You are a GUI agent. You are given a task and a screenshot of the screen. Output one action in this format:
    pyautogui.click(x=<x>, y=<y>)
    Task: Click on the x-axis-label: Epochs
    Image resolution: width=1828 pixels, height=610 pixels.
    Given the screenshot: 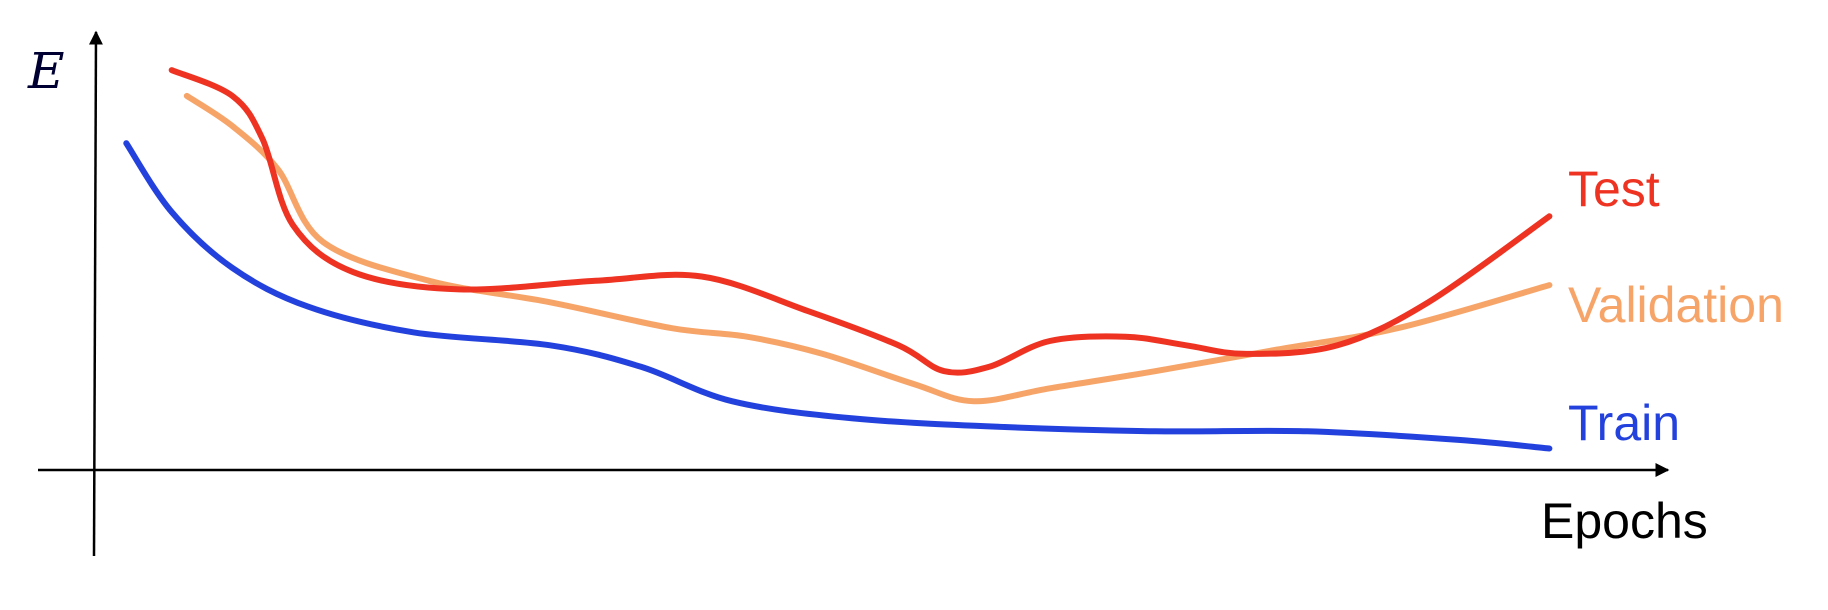 What is the action you would take?
    pyautogui.click(x=1624, y=521)
    